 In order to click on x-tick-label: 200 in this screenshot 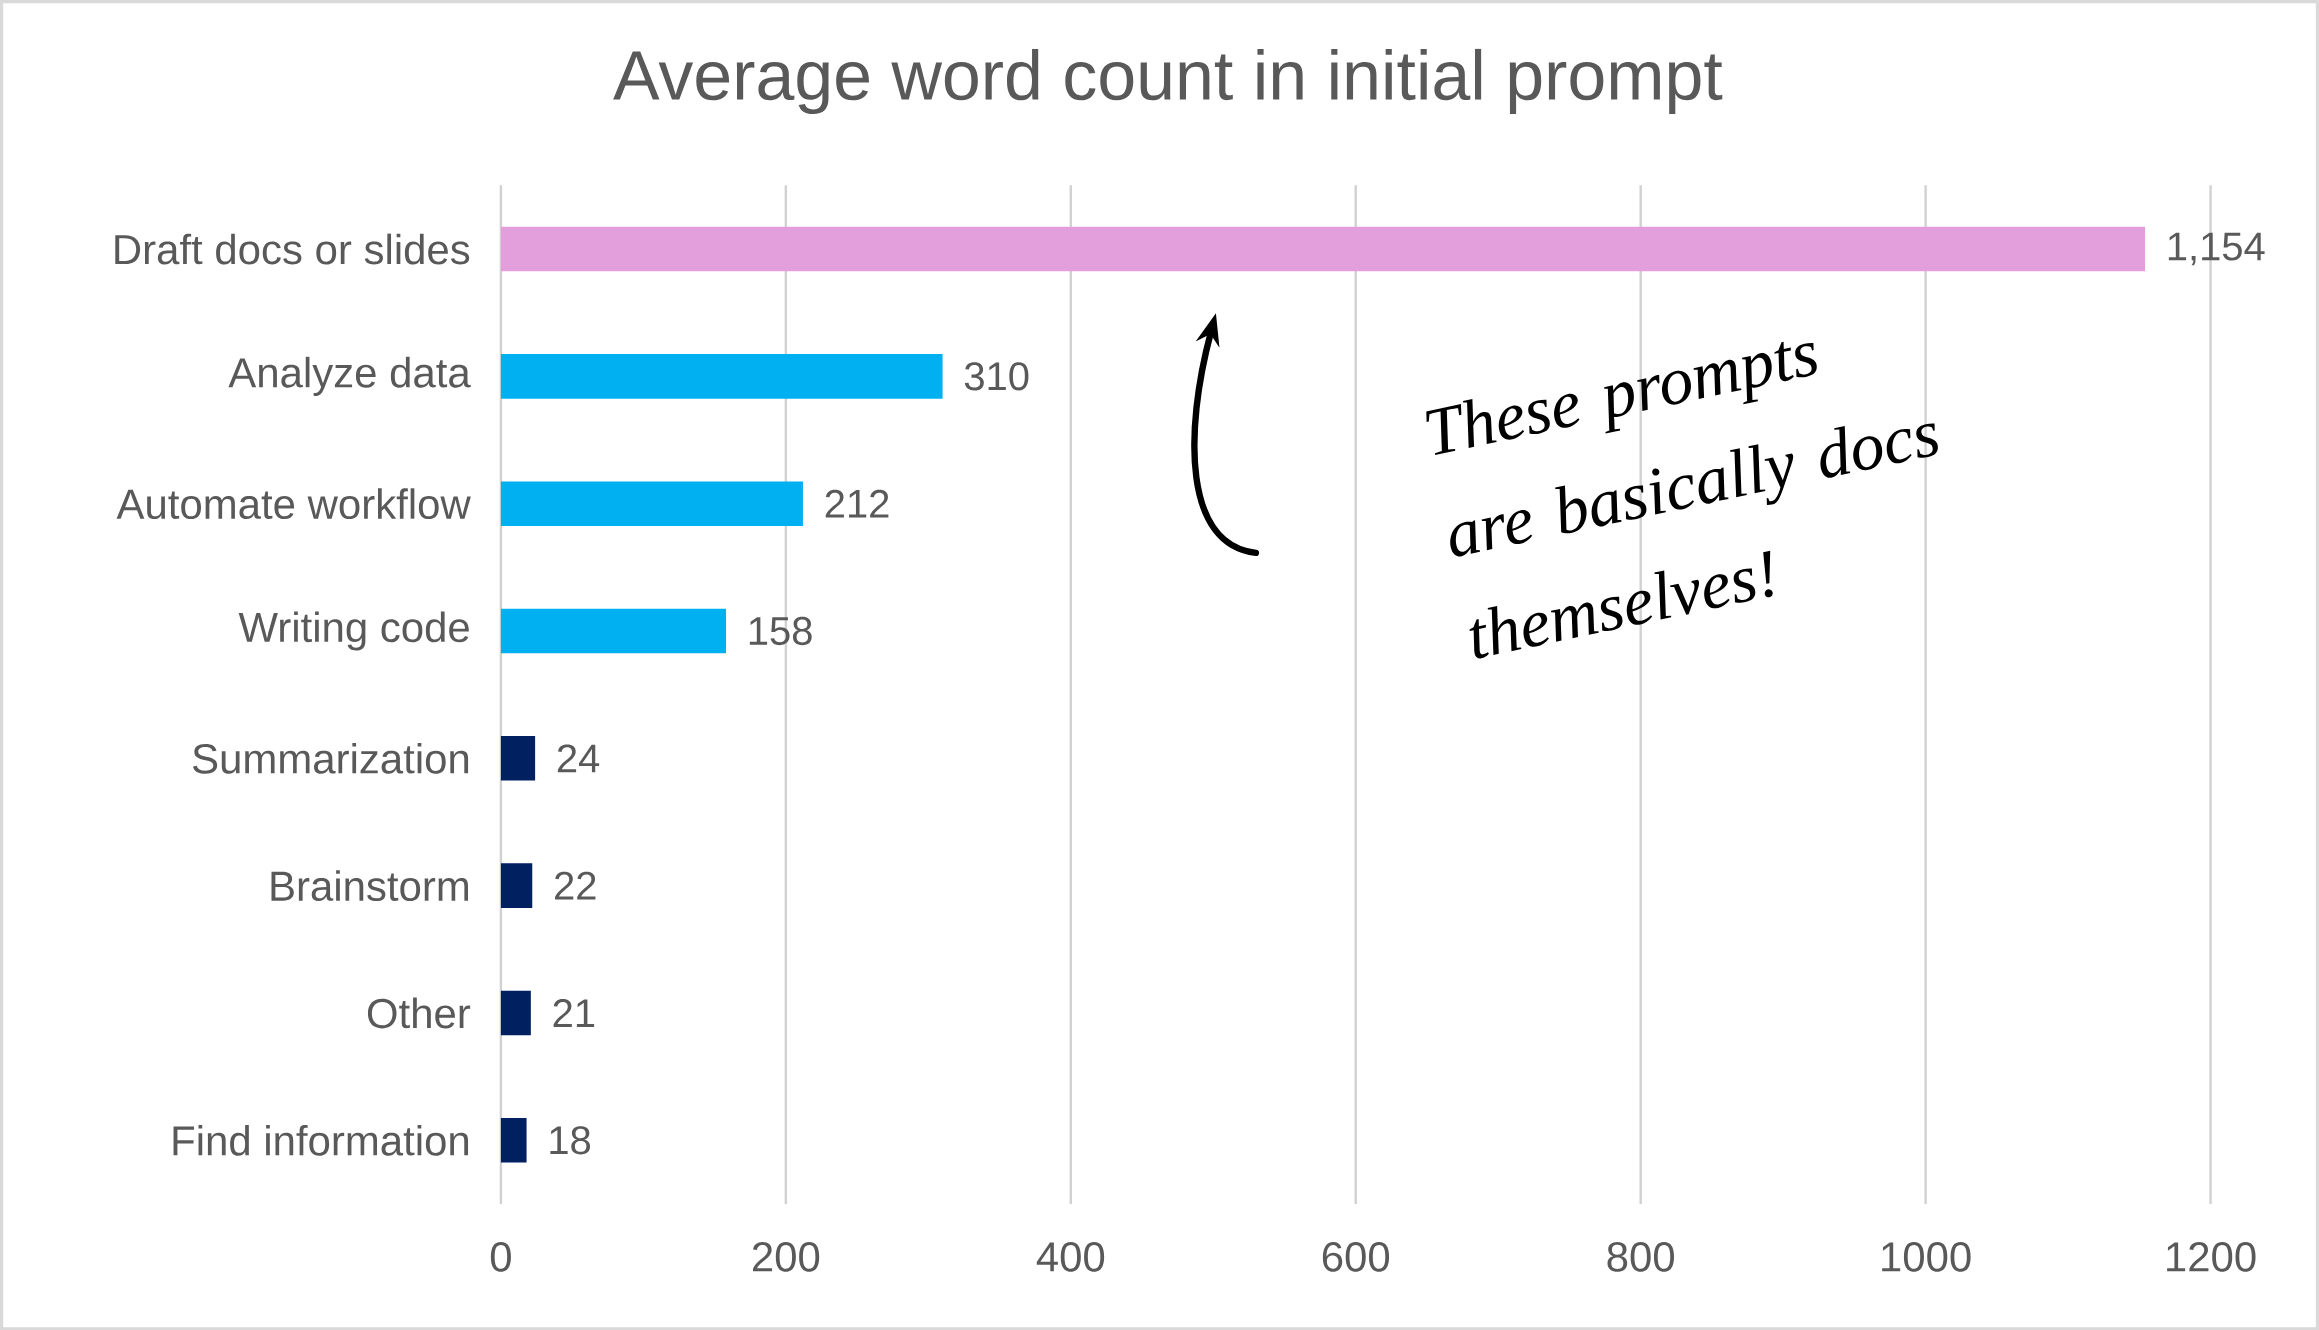, I will do `click(786, 1256)`.